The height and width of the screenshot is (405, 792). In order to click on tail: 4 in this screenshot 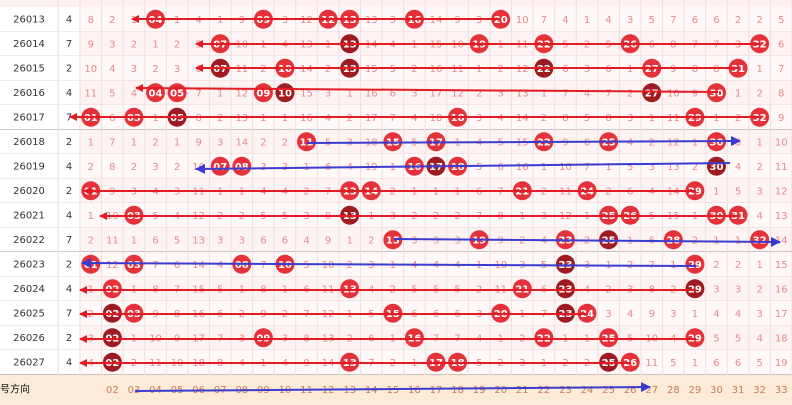, I will do `click(69, 215)`.